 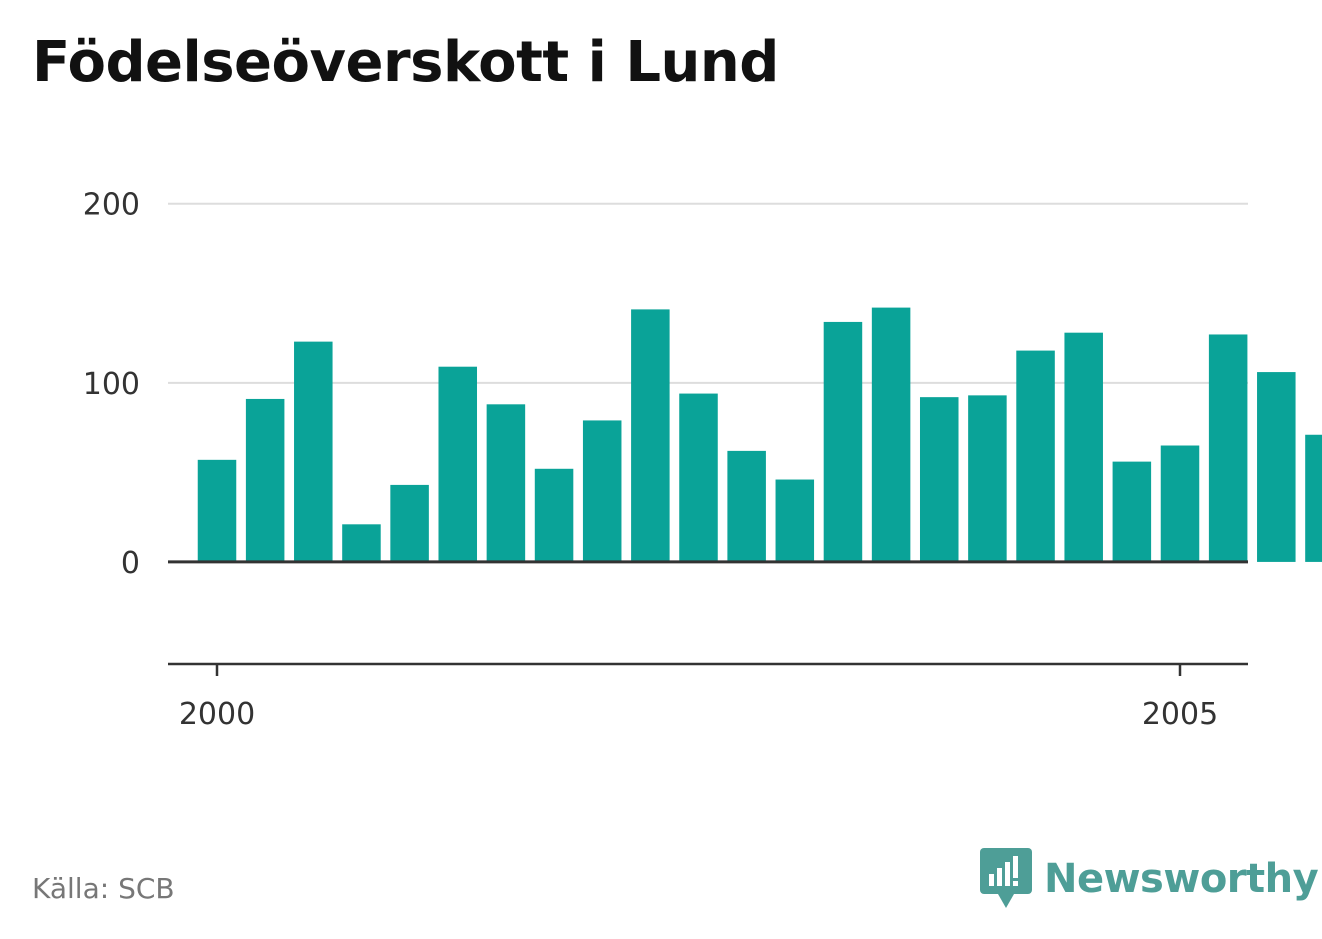 I want to click on y-tick-label: 200, so click(x=111, y=205).